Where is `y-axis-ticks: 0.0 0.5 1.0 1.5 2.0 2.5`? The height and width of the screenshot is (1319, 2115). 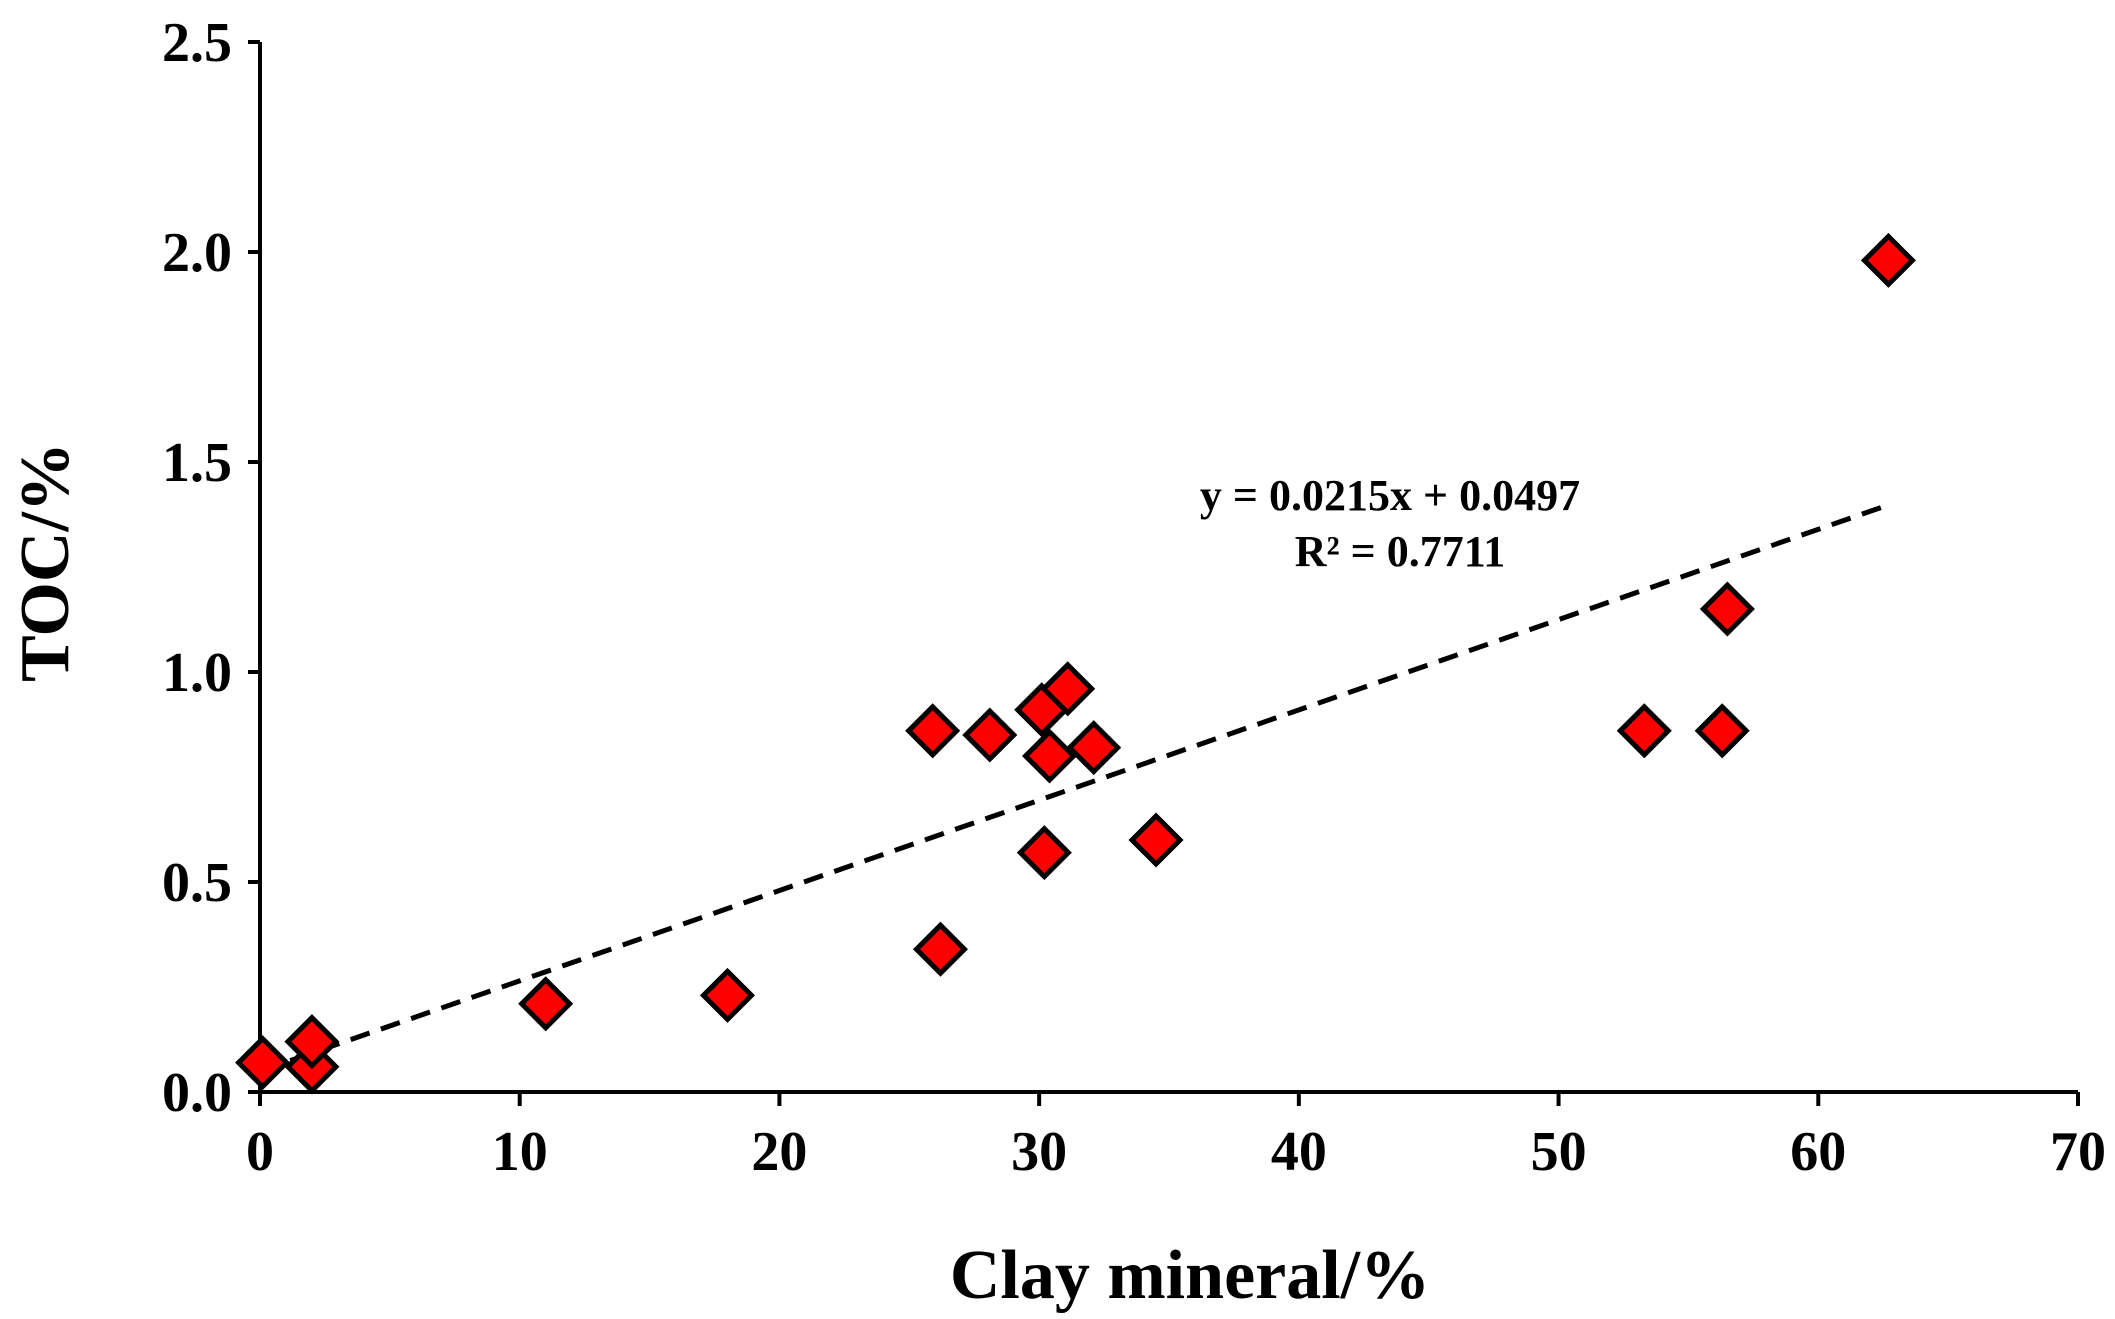 y-axis-ticks: 0.0 0.5 1.0 1.5 2.0 2.5 is located at coordinates (211, 568).